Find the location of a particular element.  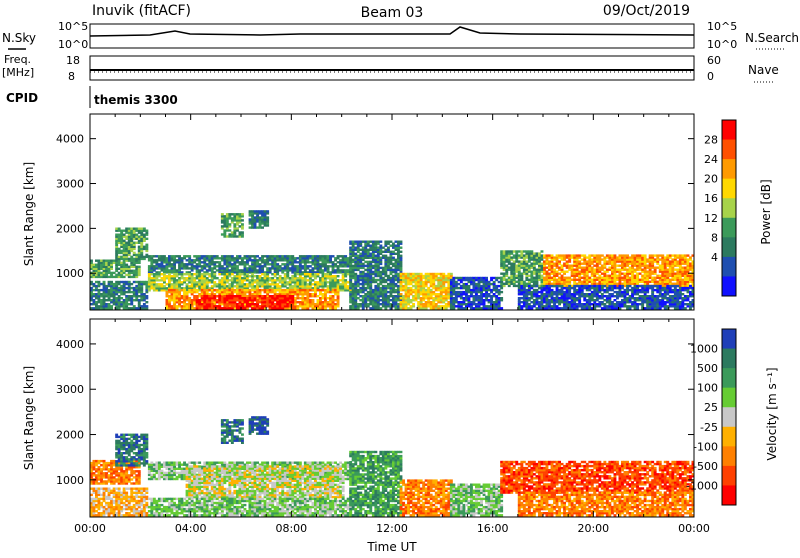

nsearch-tick-top: 10^5 is located at coordinates (722, 26).